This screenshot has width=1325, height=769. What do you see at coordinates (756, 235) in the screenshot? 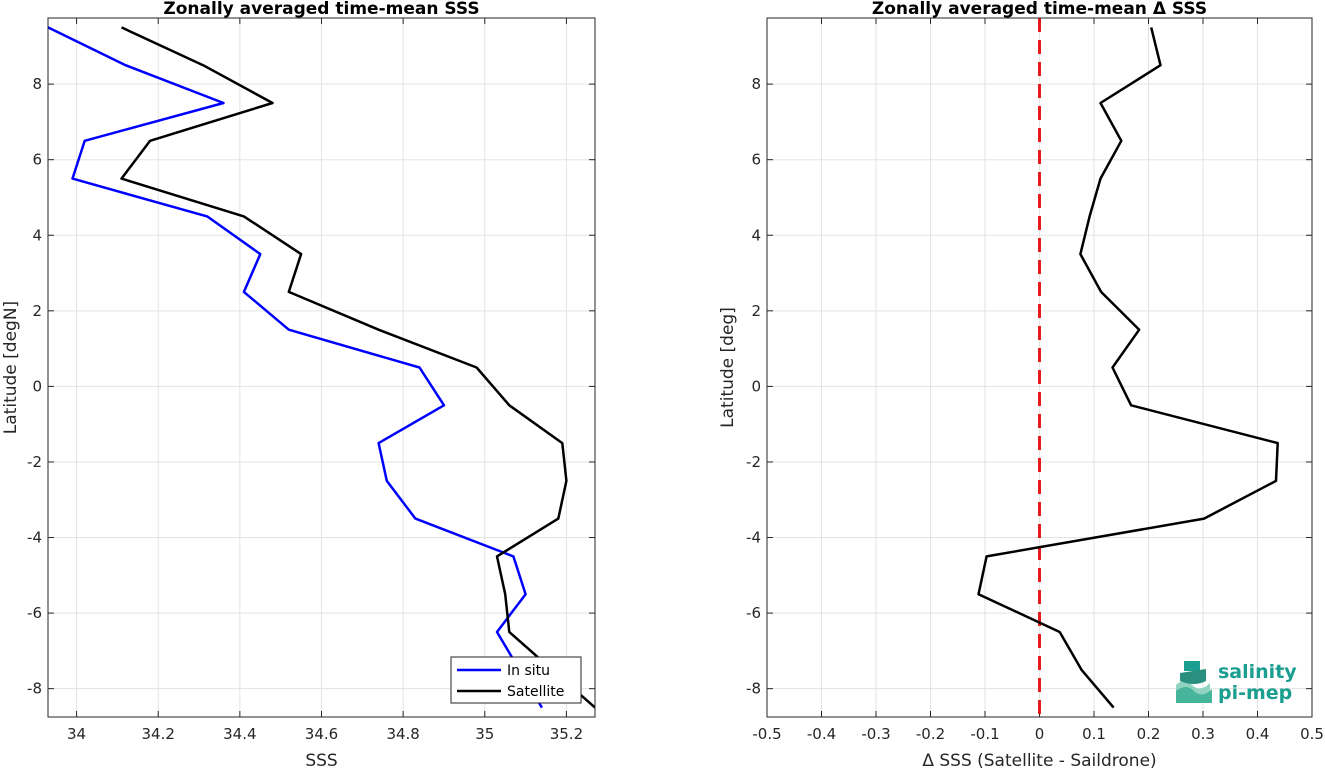
I see `delta-ytick-label: 4` at bounding box center [756, 235].